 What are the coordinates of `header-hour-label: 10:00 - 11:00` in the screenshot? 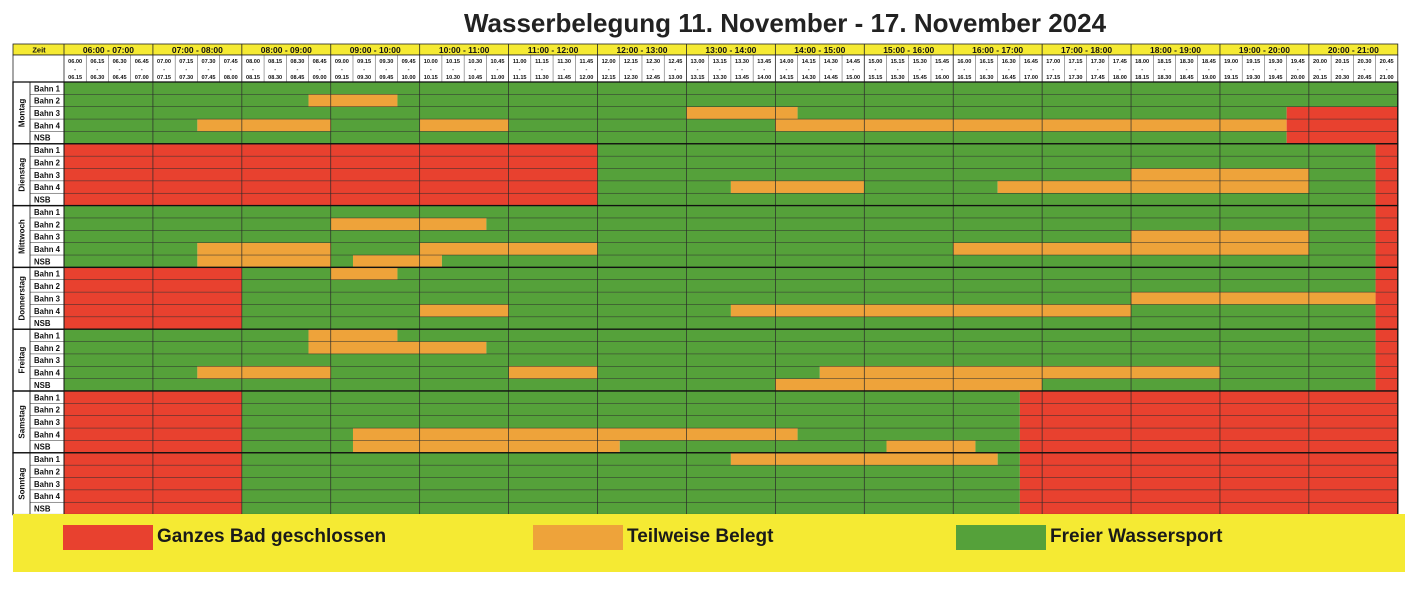 It's located at (464, 50).